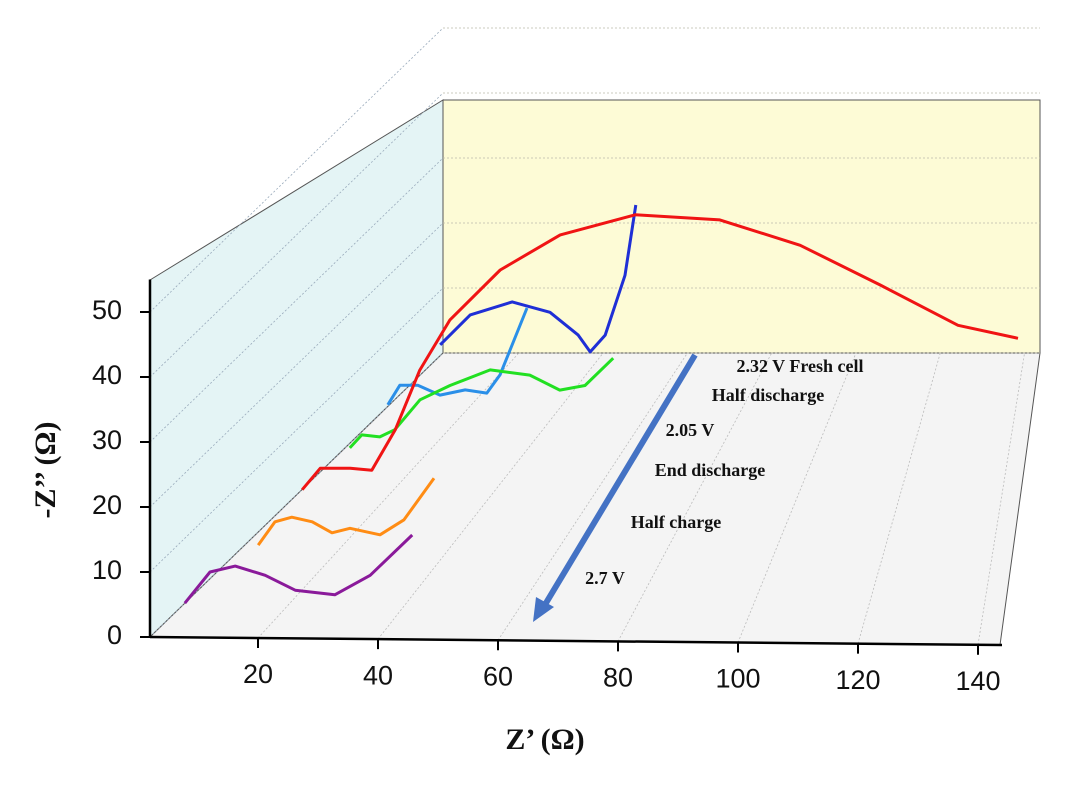 This screenshot has height=790, width=1080. I want to click on y-tick-label: 10, so click(107, 570).